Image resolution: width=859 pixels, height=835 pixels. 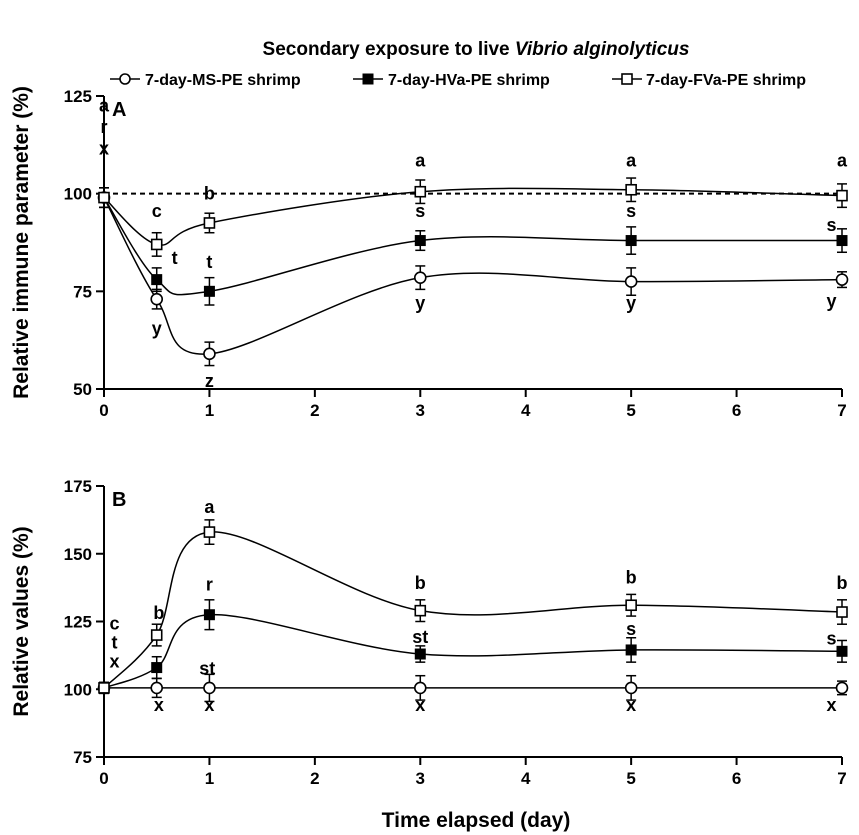 What do you see at coordinates (473, 688) in the screenshot?
I see `series-open-circle` at bounding box center [473, 688].